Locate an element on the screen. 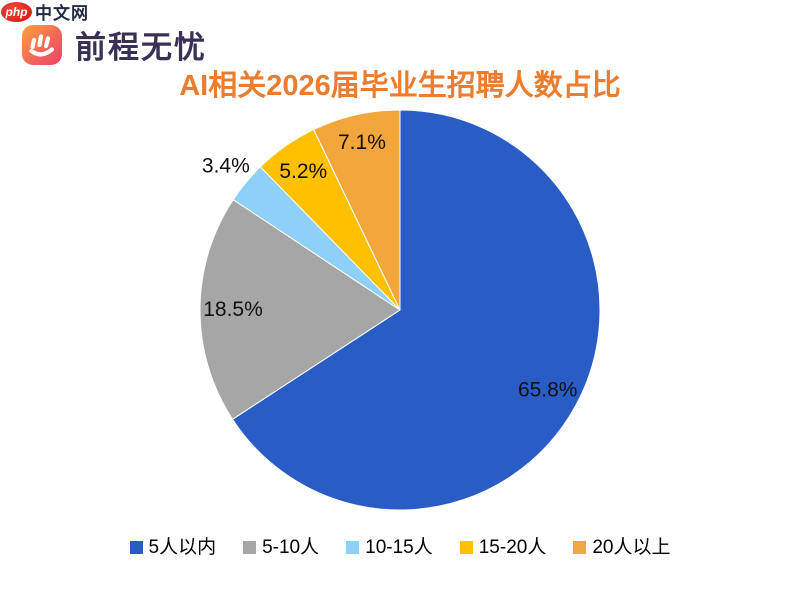 This screenshot has height=591, width=800. legend-item-20人以上: 20人以上 is located at coordinates (621, 547).